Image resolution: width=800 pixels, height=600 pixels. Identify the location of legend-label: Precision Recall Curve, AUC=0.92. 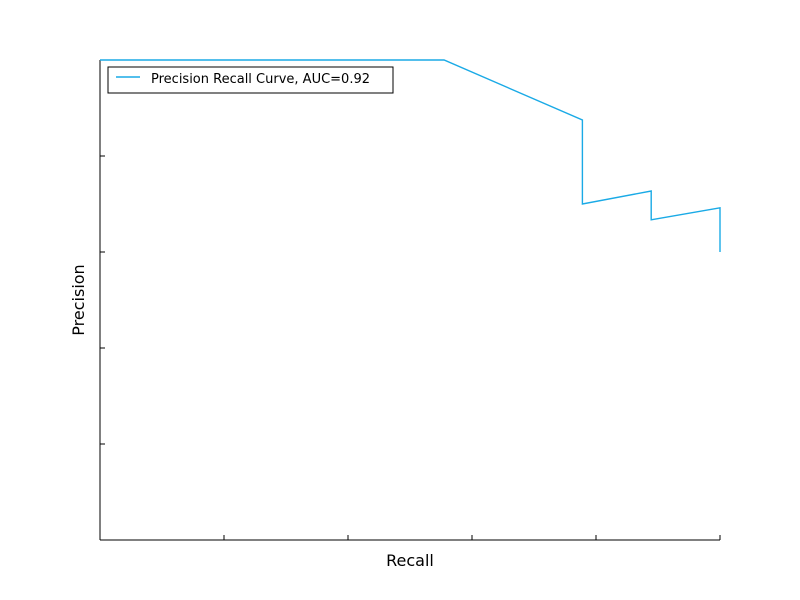
(260, 79).